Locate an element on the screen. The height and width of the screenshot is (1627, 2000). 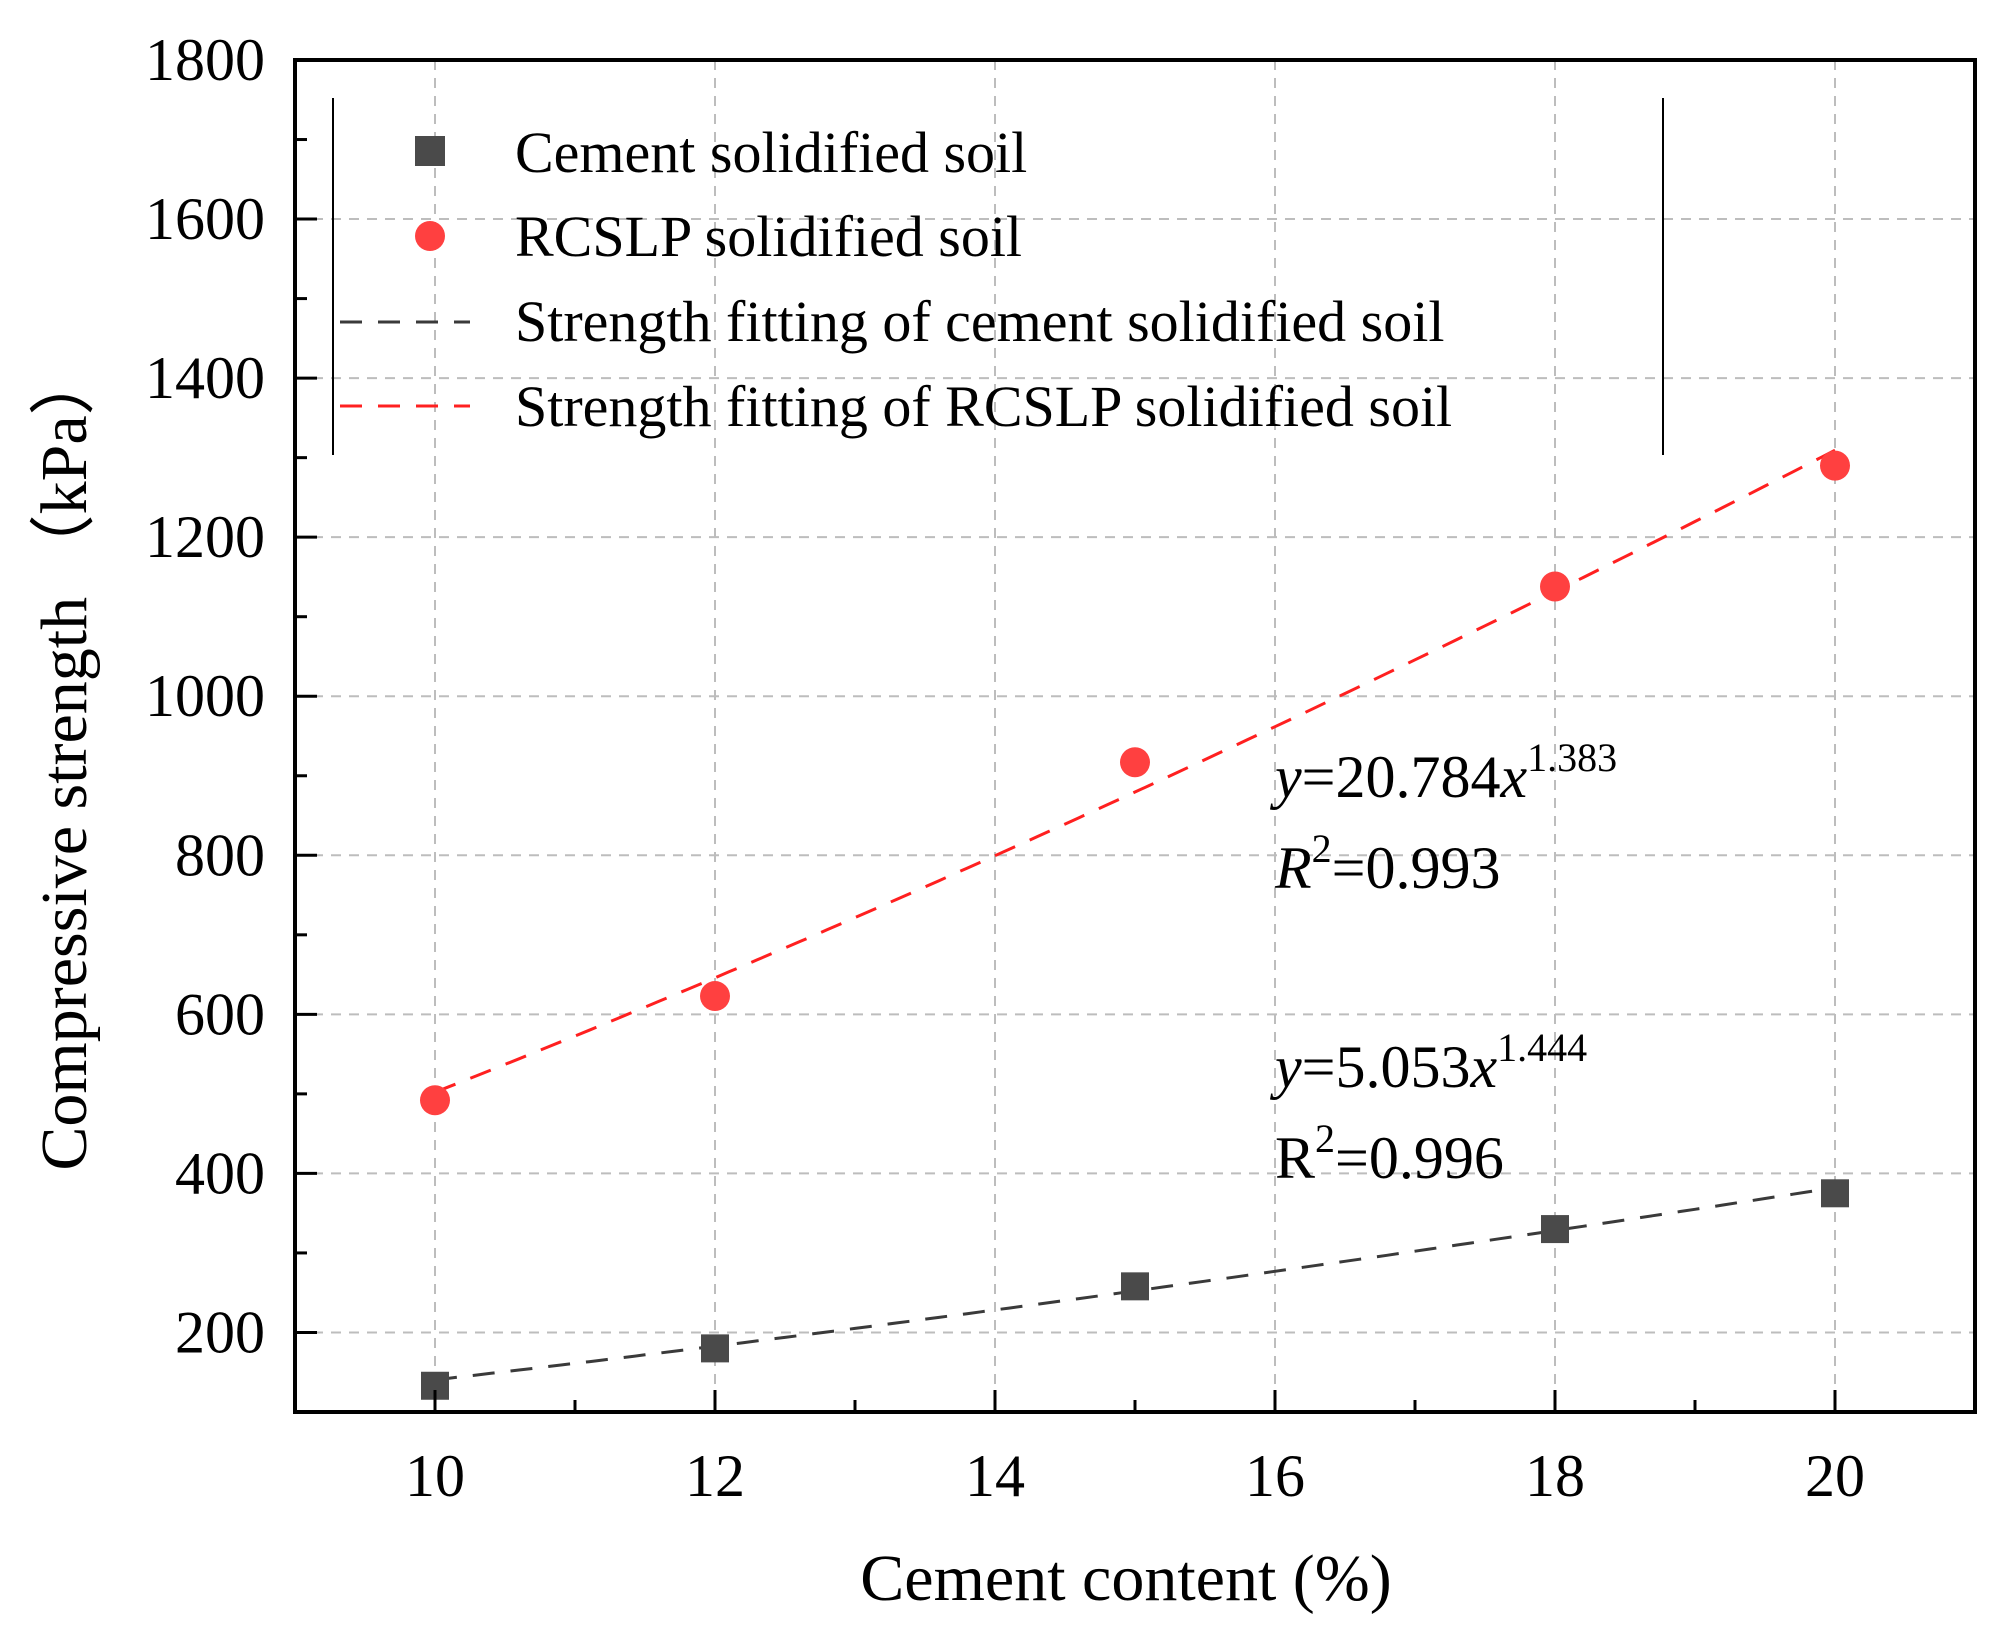
y-tick-label-800: 800 is located at coordinates (220, 855).